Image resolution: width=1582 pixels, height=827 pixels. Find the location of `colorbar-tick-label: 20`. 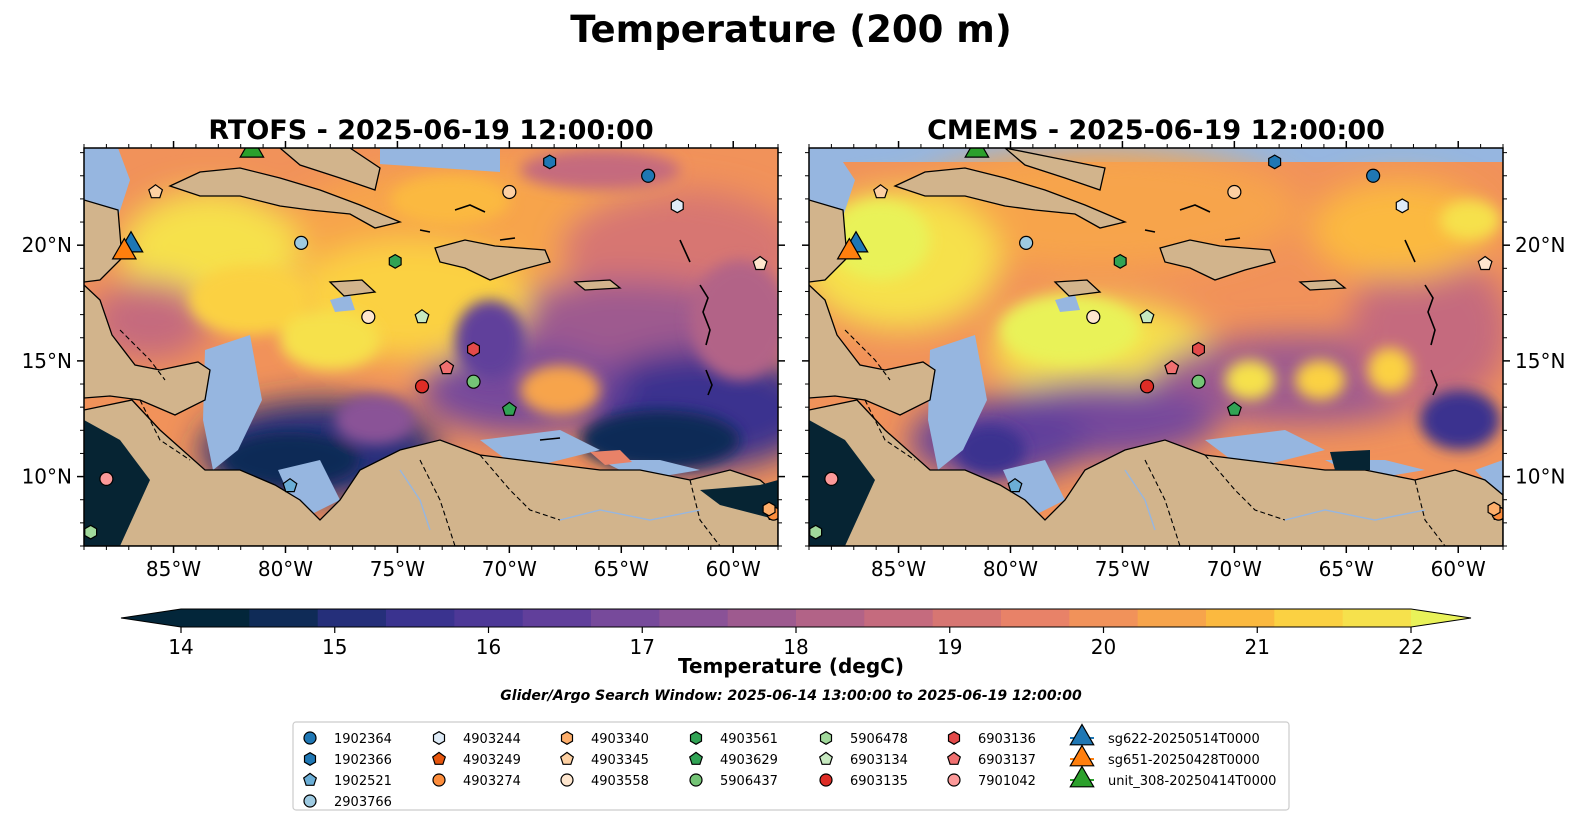

colorbar-tick-label: 20 is located at coordinates (1103, 647).